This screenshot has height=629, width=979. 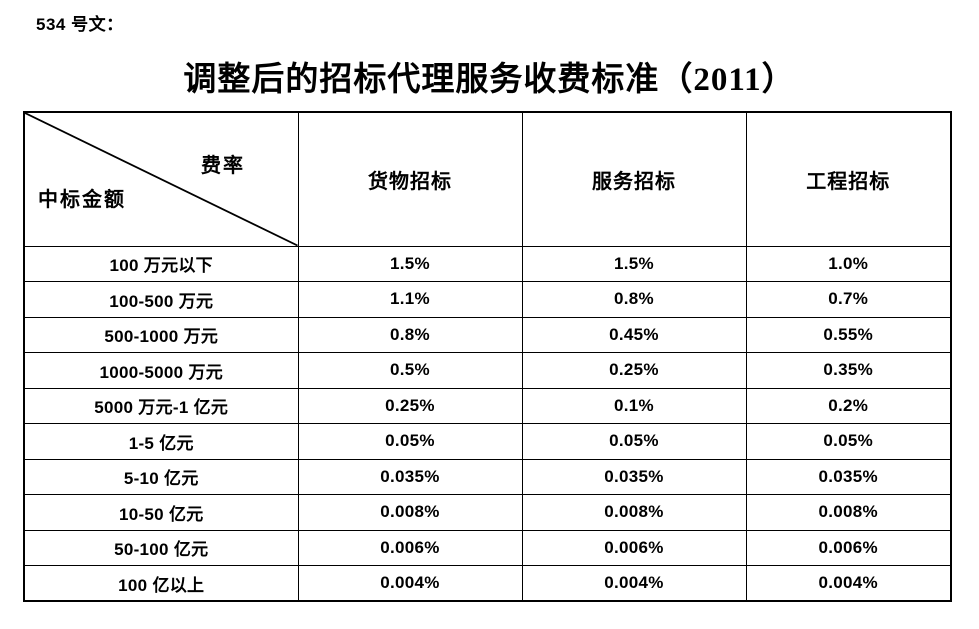 I want to click on column-header-service-bidding: 服务招标, so click(x=634, y=179).